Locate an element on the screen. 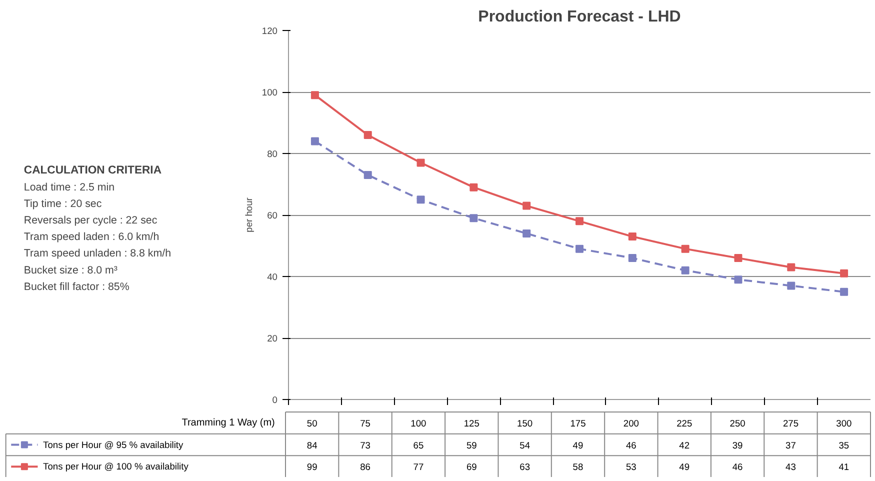 Image resolution: width=875 pixels, height=481 pixels. data-label: 58 is located at coordinates (578, 467).